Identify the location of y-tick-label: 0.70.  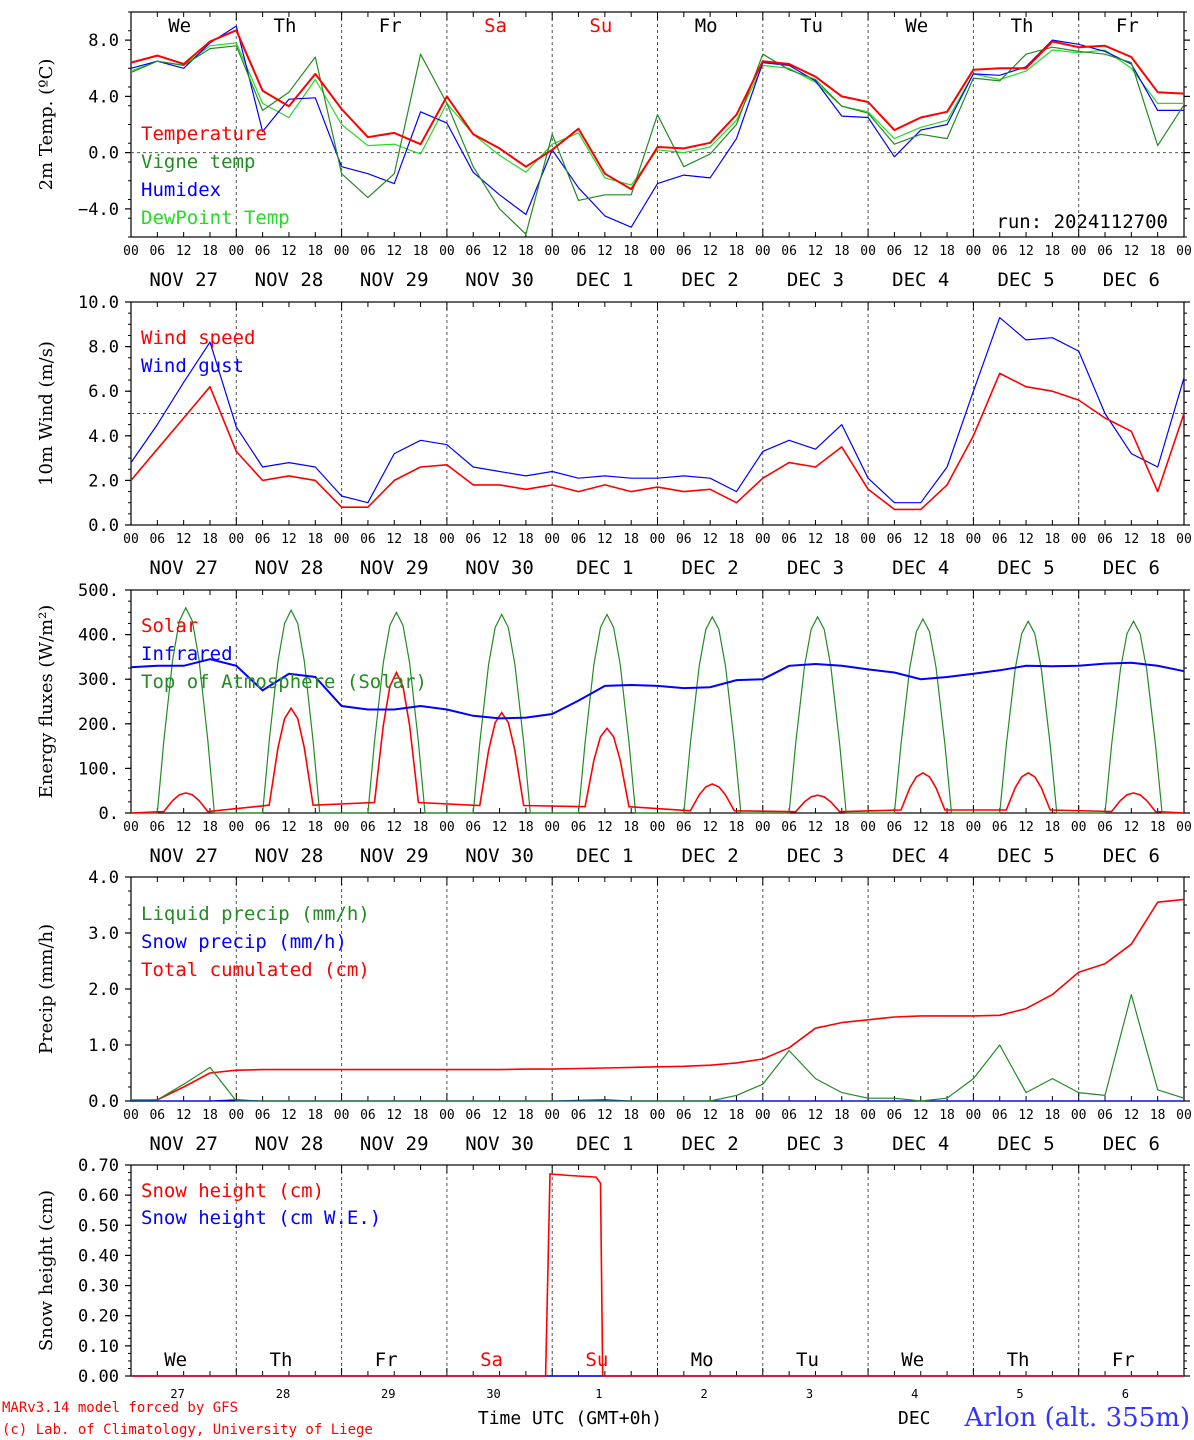
(98, 1166).